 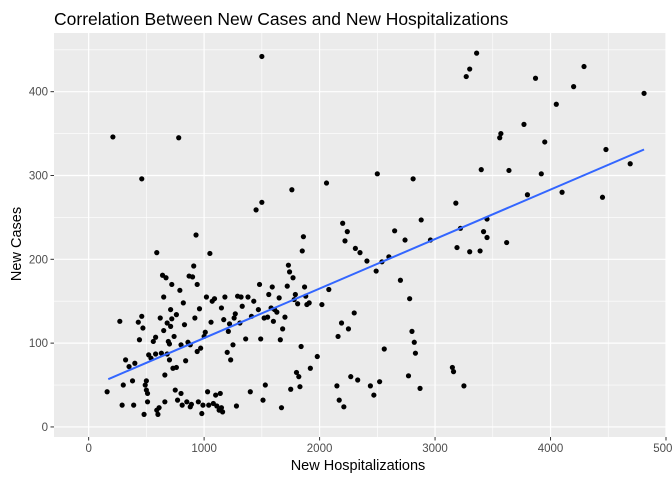 What do you see at coordinates (662, 449) in the screenshot?
I see `x-tick-label: 5000` at bounding box center [662, 449].